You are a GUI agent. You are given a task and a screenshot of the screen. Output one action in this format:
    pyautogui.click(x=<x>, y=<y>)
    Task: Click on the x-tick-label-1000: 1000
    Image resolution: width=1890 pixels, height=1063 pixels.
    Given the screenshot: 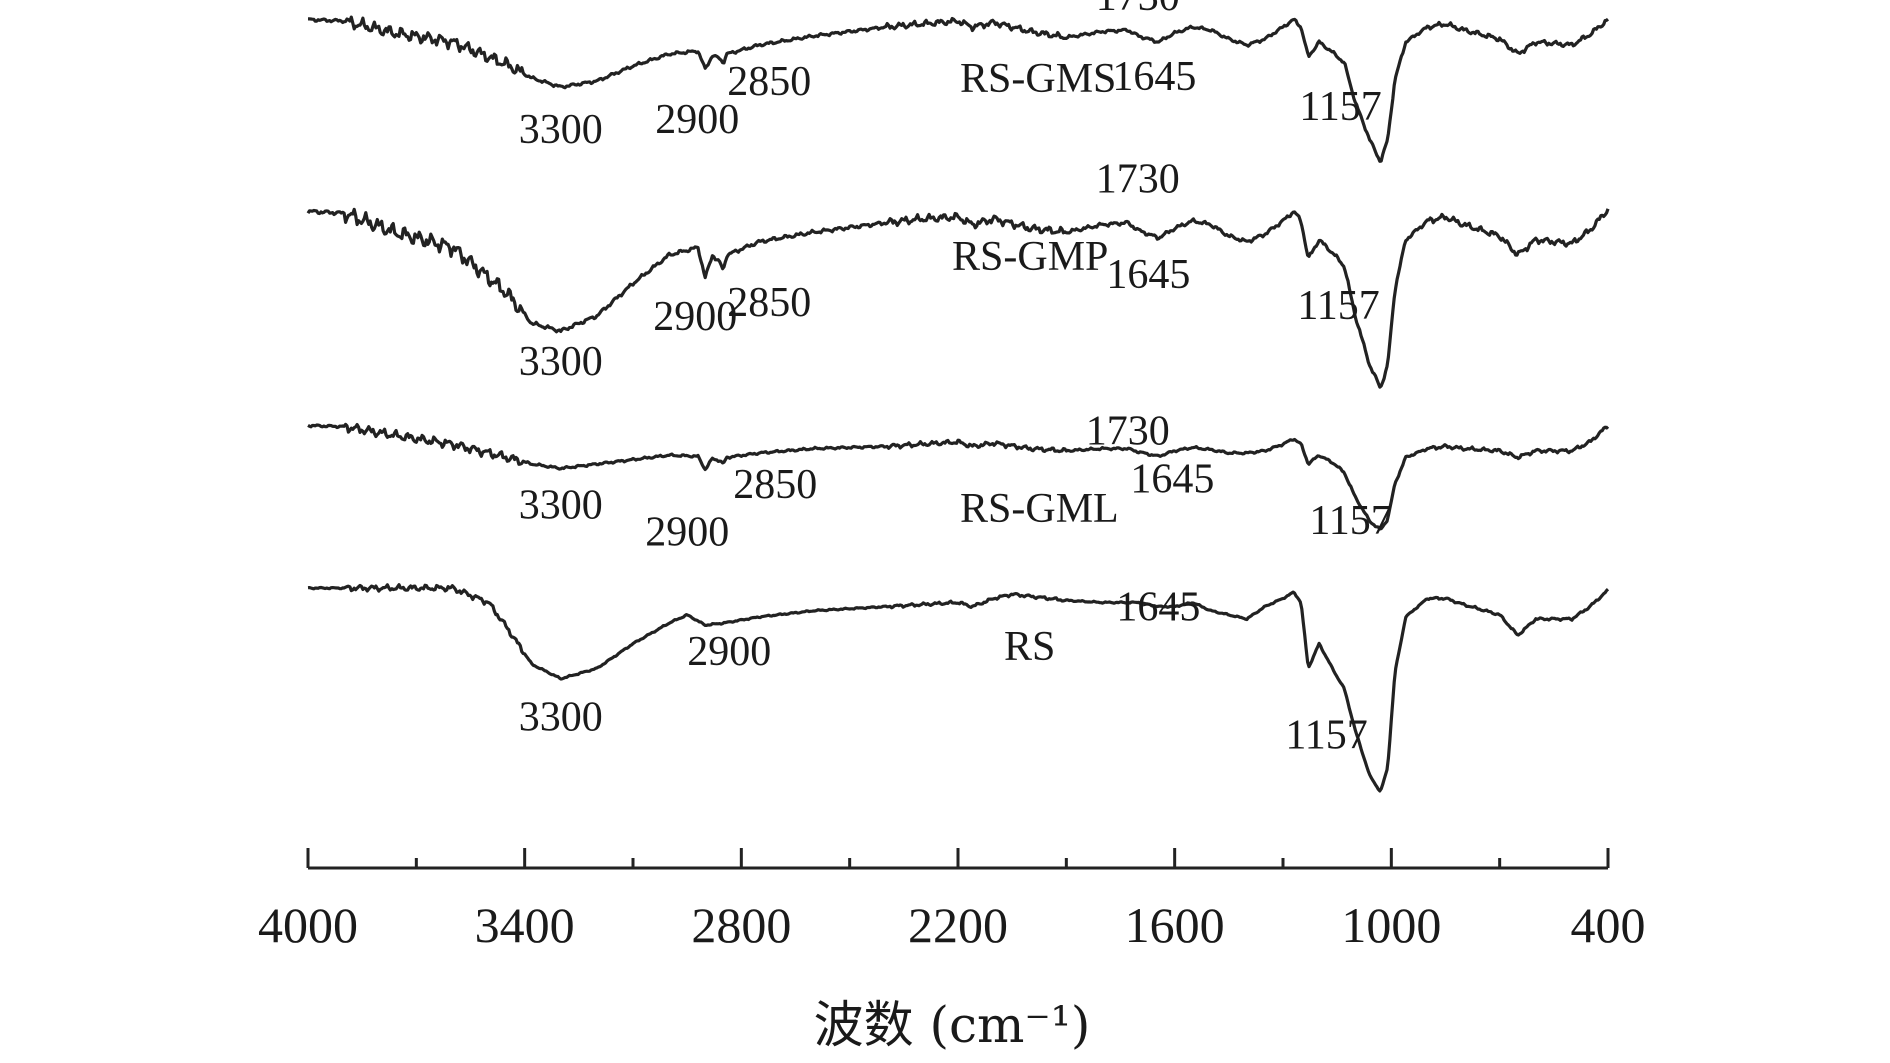 What is the action you would take?
    pyautogui.click(x=1391, y=925)
    